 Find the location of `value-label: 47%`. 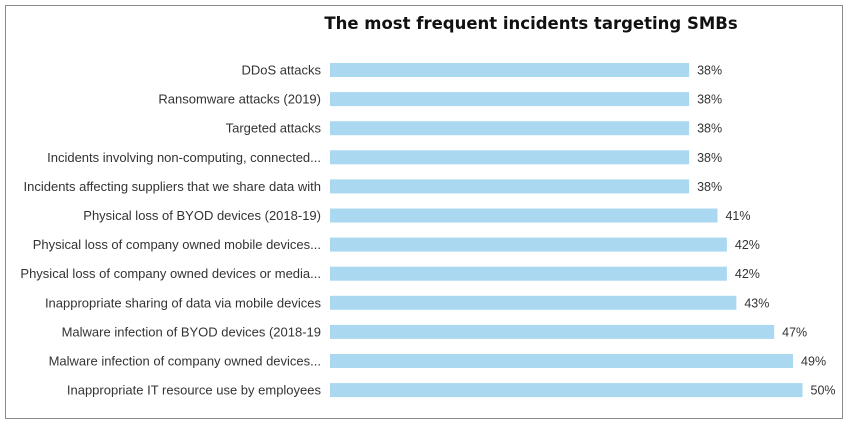

value-label: 47% is located at coordinates (794, 332).